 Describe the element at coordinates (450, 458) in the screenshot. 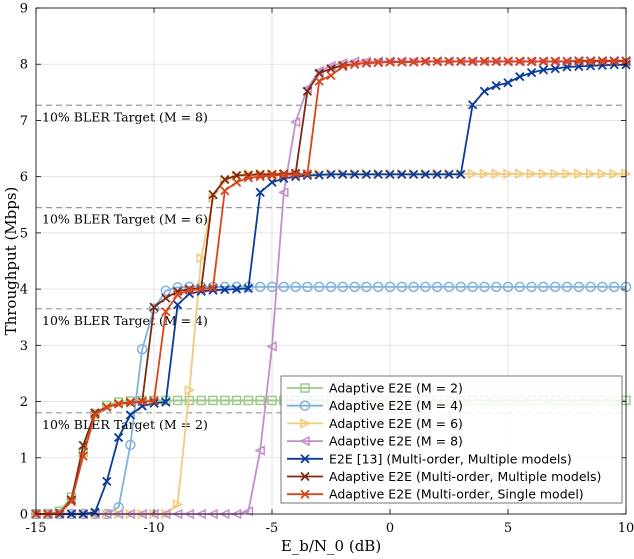

I see `legend-label: E2E [13] (Multi-order, Multiple models)` at that location.